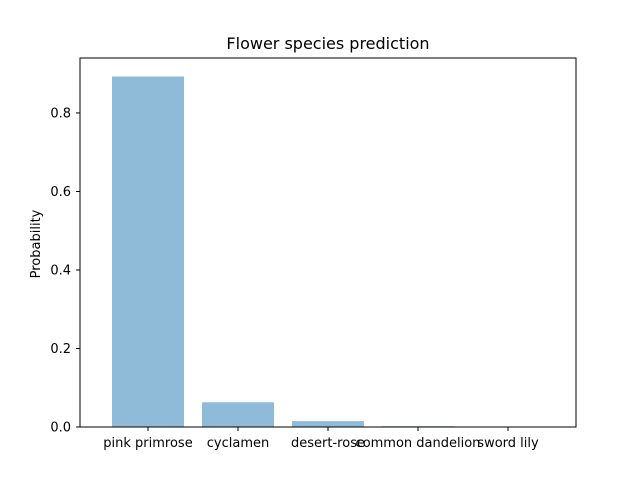  What do you see at coordinates (328, 443) in the screenshot?
I see `x-tick-label: desert-rose` at bounding box center [328, 443].